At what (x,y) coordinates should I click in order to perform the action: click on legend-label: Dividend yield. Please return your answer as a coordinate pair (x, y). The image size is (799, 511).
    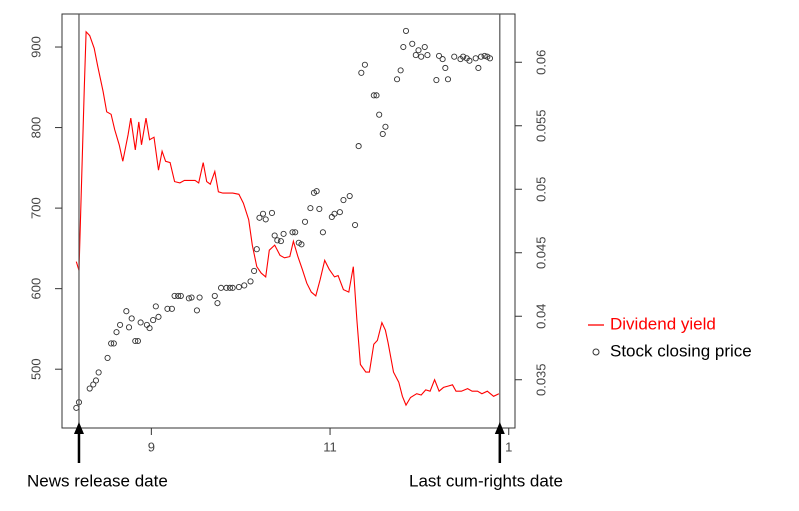
    Looking at the image, I should click on (663, 323).